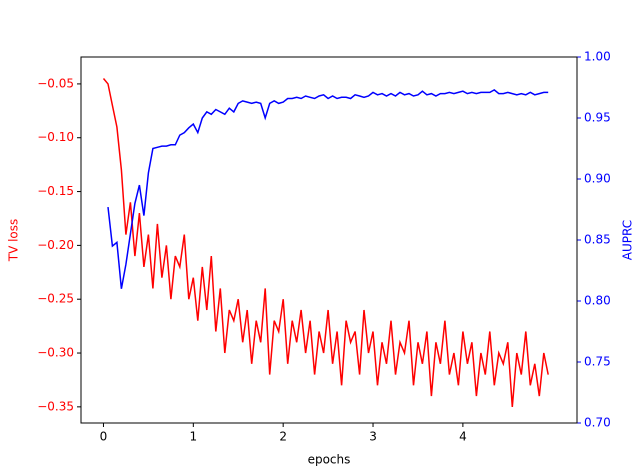 This screenshot has height=476, width=640. Describe the element at coordinates (597, 179) in the screenshot. I see `y2-tick-label: 0.90` at that location.